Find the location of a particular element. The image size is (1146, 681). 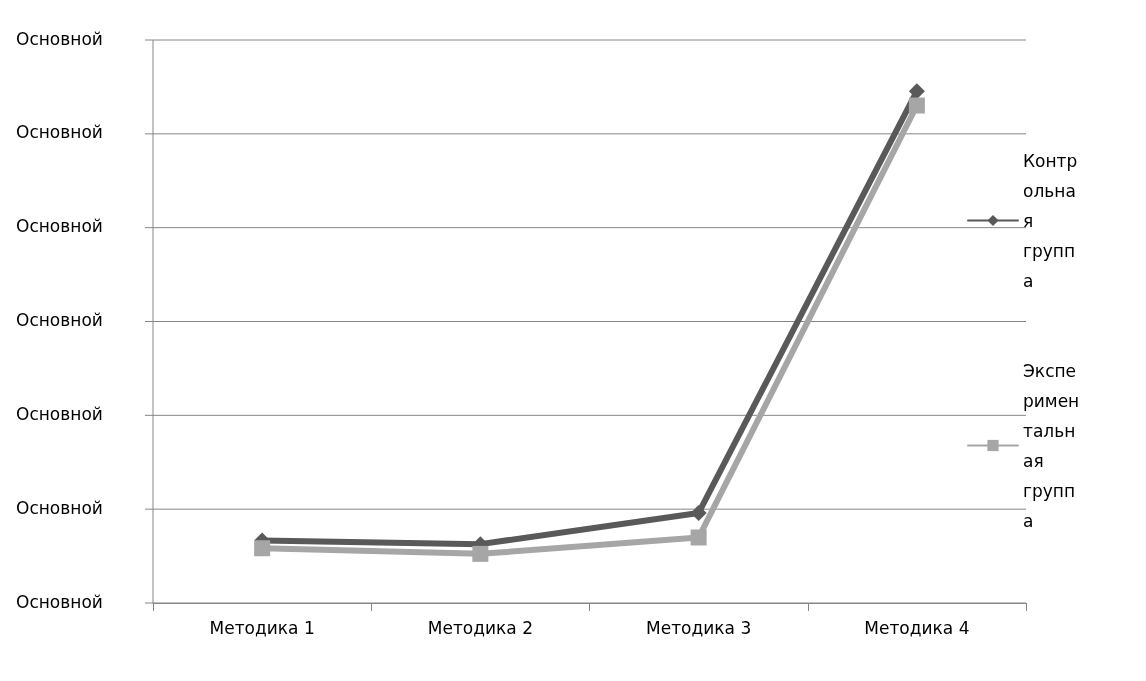

legend-label: Экспериментальная группа is located at coordinates (1051, 445).